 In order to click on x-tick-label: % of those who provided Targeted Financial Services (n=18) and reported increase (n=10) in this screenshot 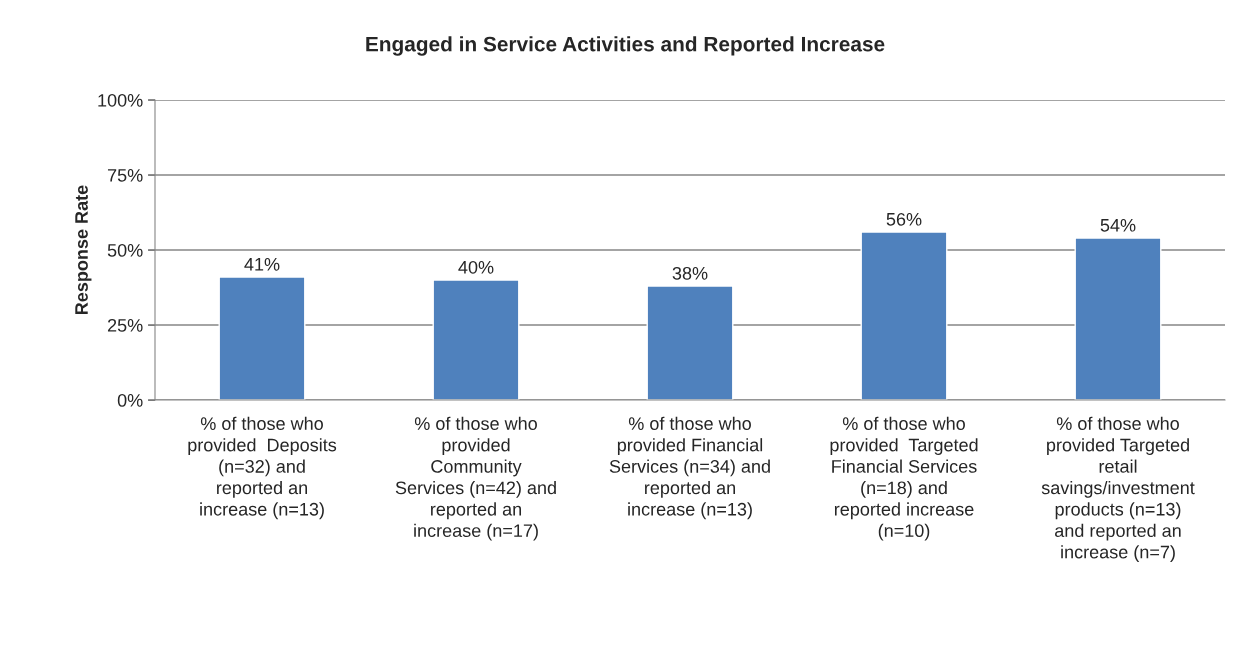, I will do `click(904, 478)`.